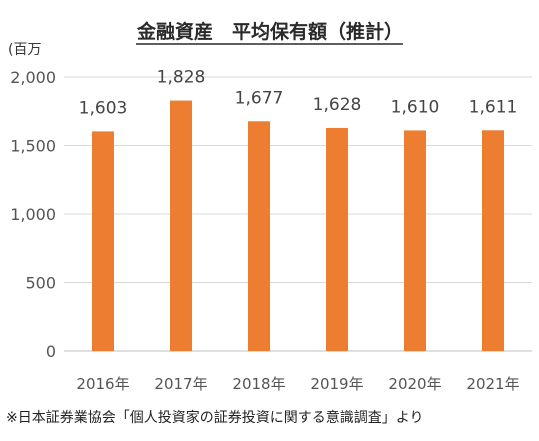  Describe the element at coordinates (492, 384) in the screenshot. I see `x-category-label: 2021年` at that location.